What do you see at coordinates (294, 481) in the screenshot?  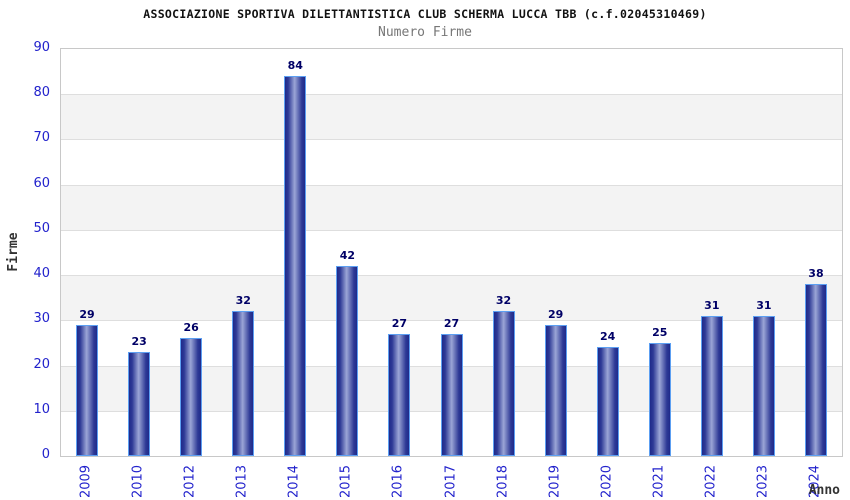 I see `x-tick-label: 2014` at bounding box center [294, 481].